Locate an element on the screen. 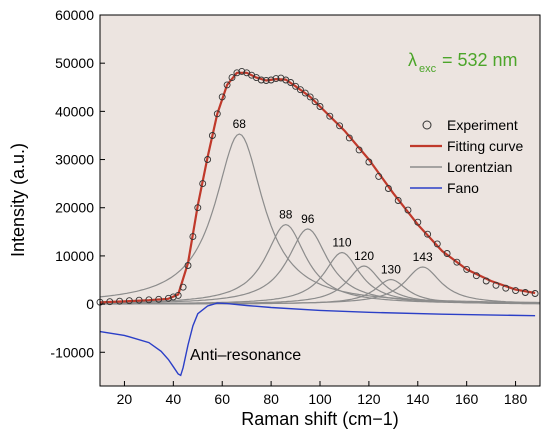 This screenshot has width=550, height=436. y-tick-label: 50000 is located at coordinates (74, 63).